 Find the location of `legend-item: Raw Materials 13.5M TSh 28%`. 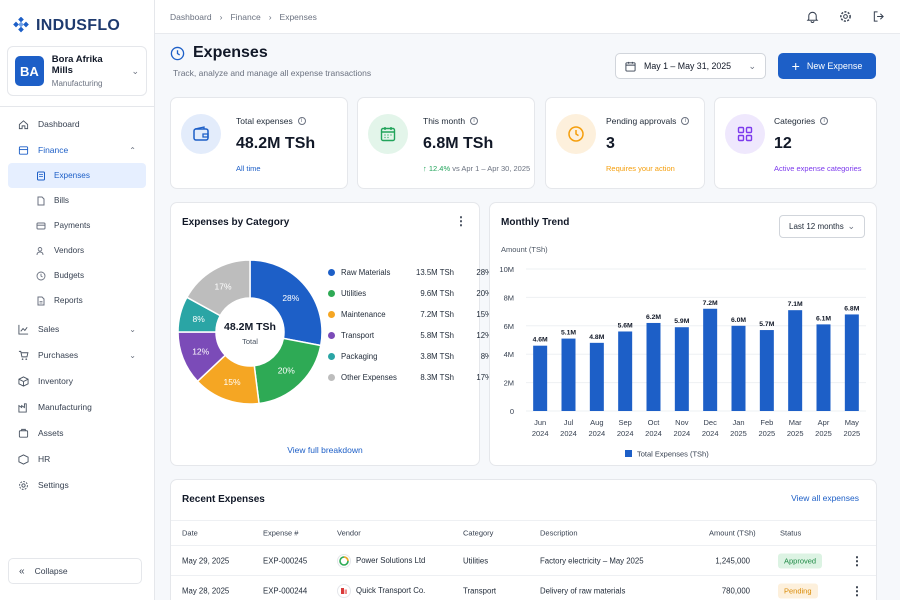

legend-item: Raw Materials 13.5M TSh 28% is located at coordinates (410, 272).